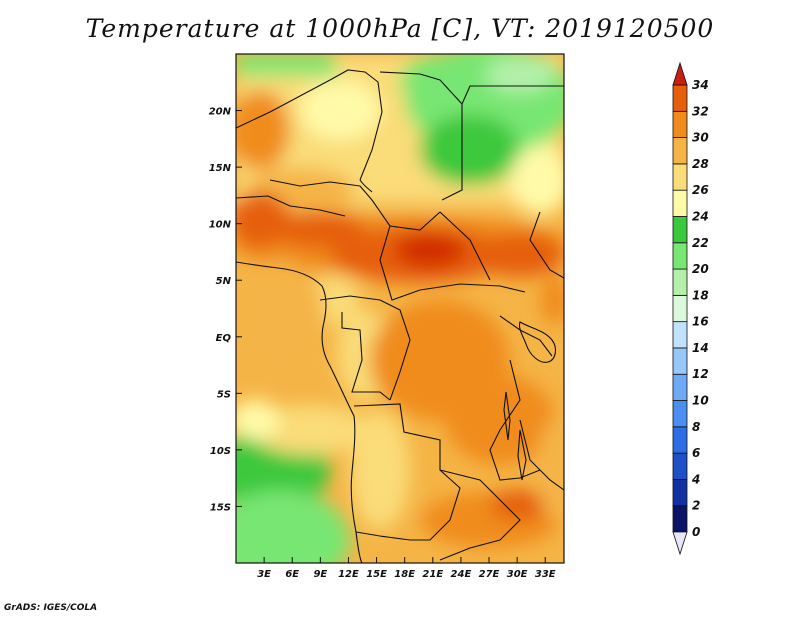 This screenshot has height=618, width=800. What do you see at coordinates (51, 608) in the screenshot?
I see `credit-label: GrADS: IGES/COLA` at bounding box center [51, 608].